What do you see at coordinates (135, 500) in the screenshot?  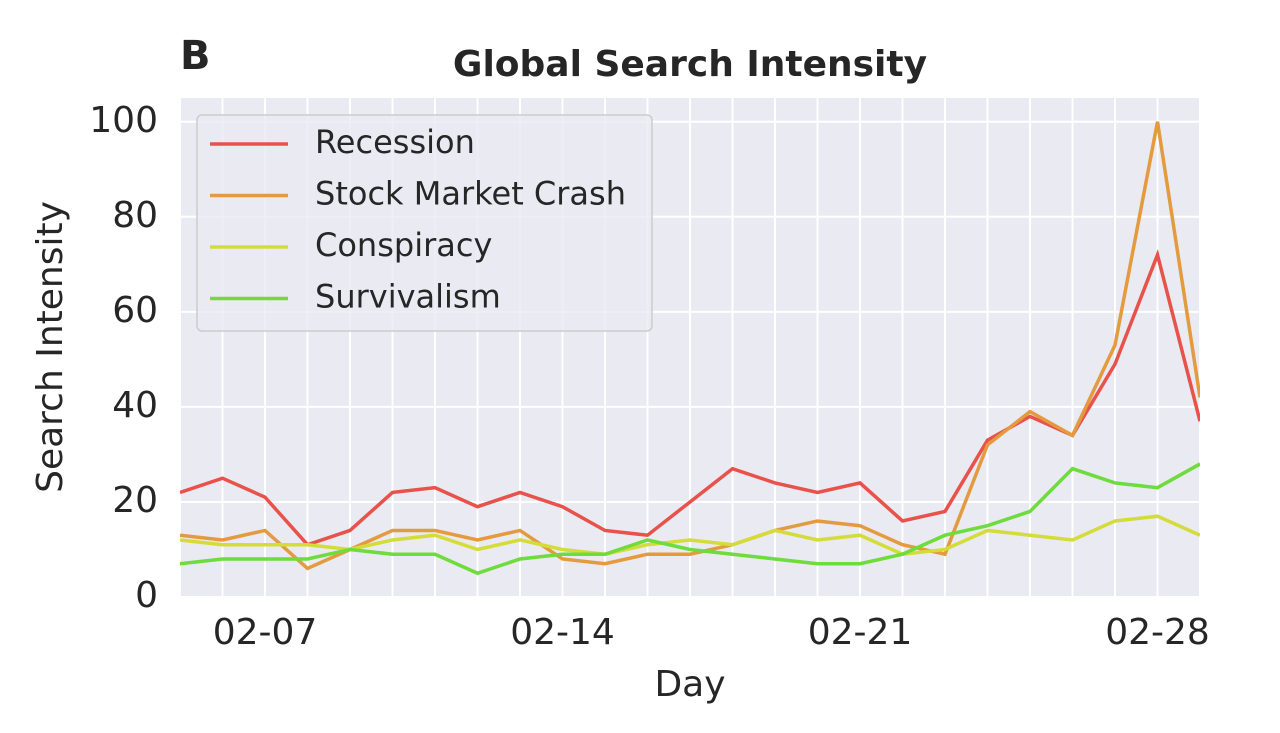 I see `y-tick-label: 20` at bounding box center [135, 500].